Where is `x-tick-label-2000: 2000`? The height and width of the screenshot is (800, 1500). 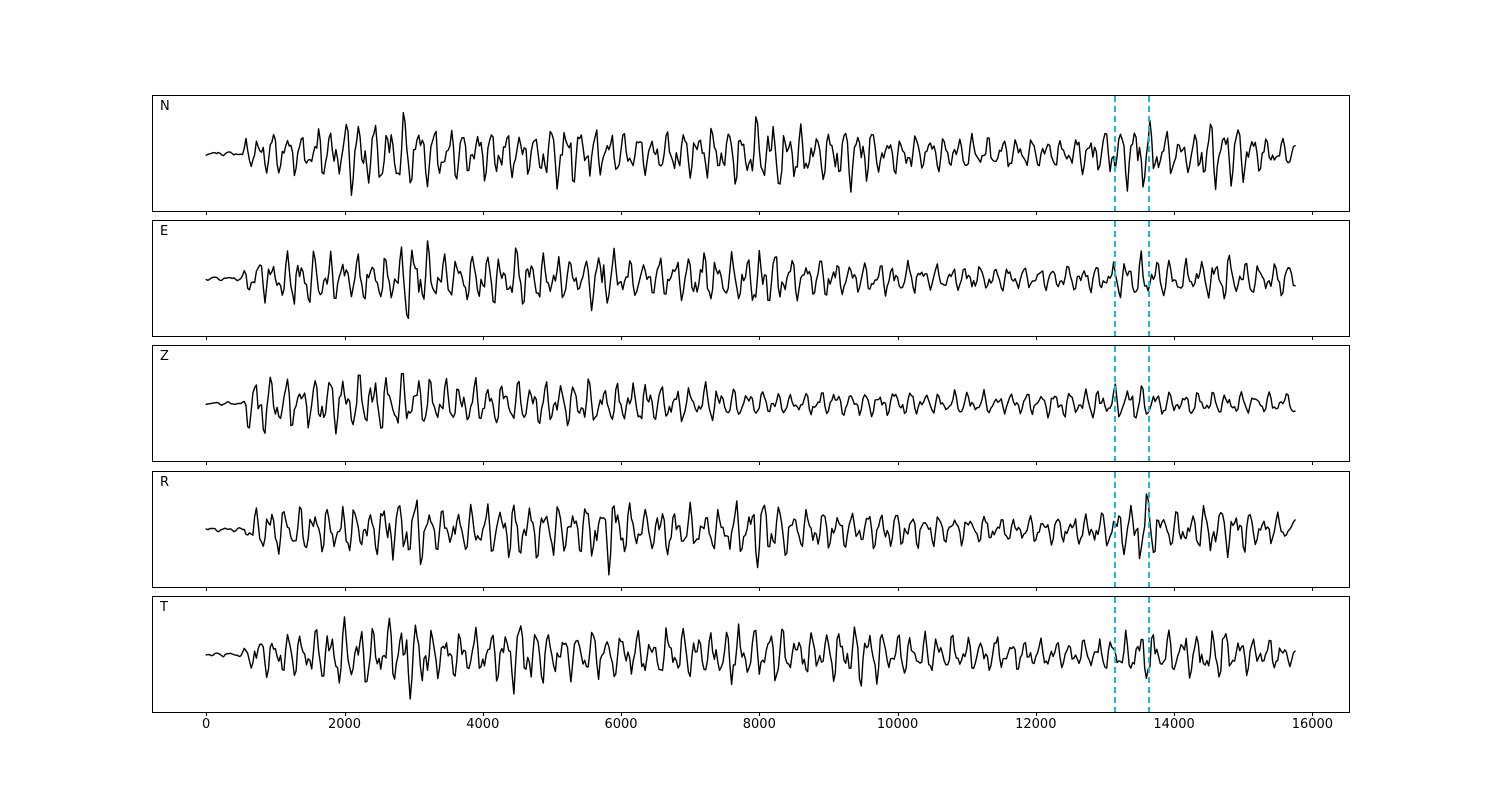 x-tick-label-2000: 2000 is located at coordinates (344, 724).